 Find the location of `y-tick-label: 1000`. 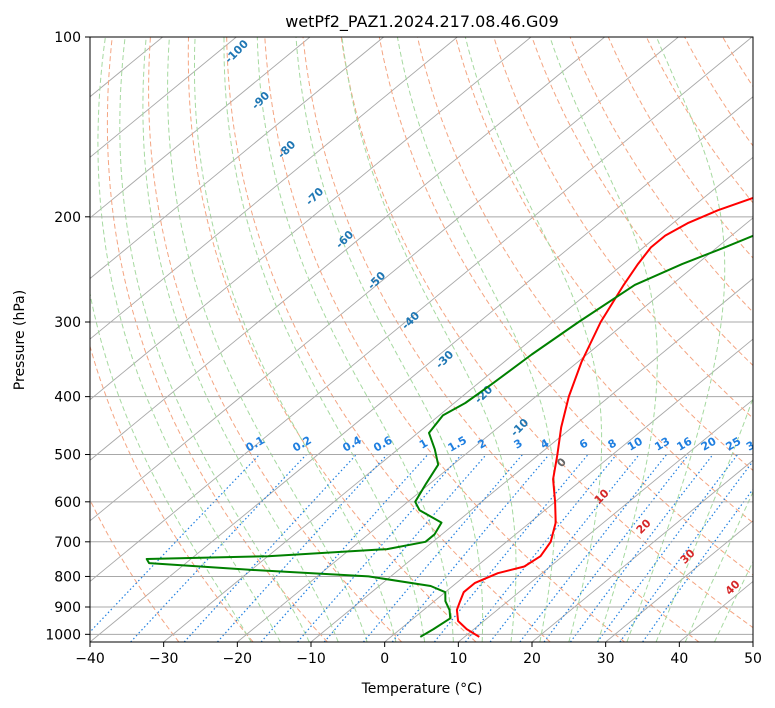

y-tick-label: 1000 is located at coordinates (63, 635).